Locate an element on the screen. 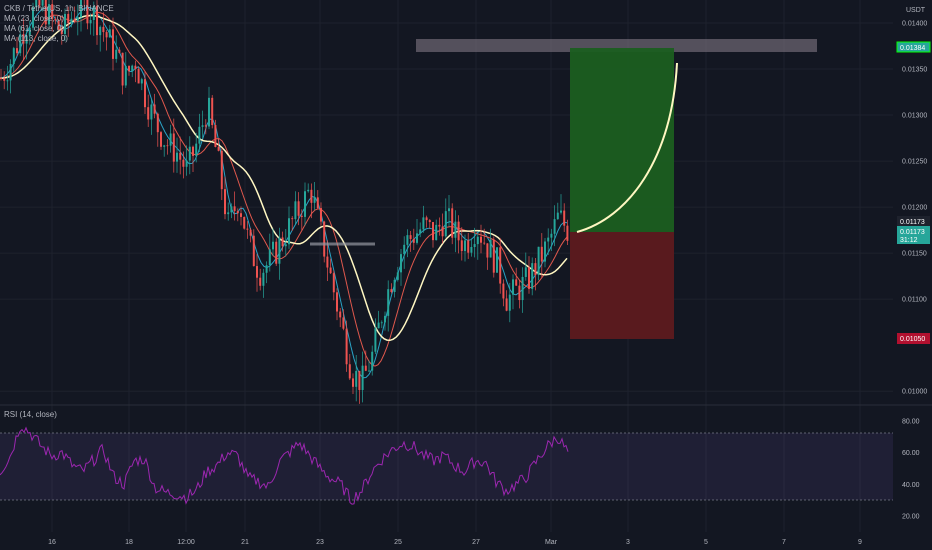 This screenshot has height=550, width=932. ma-113-label: MA (113, close, 0) is located at coordinates (36, 38).